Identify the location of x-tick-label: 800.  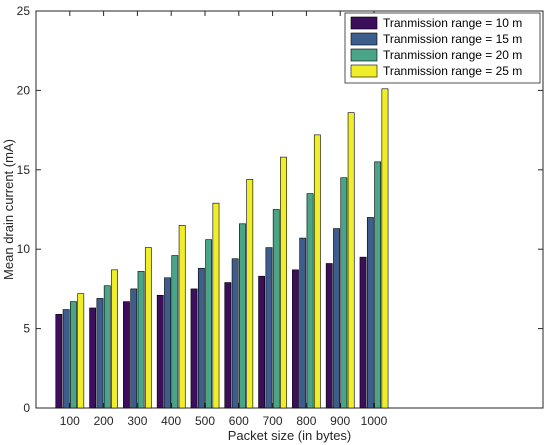
(306, 421).